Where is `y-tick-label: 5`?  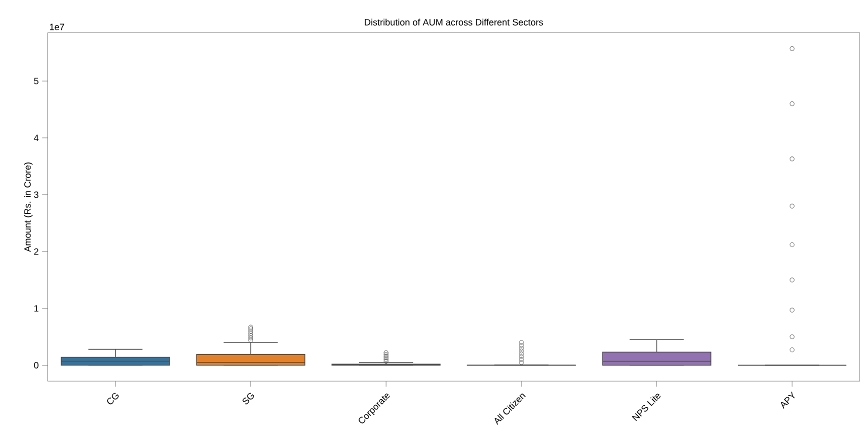 y-tick-label: 5 is located at coordinates (36, 81).